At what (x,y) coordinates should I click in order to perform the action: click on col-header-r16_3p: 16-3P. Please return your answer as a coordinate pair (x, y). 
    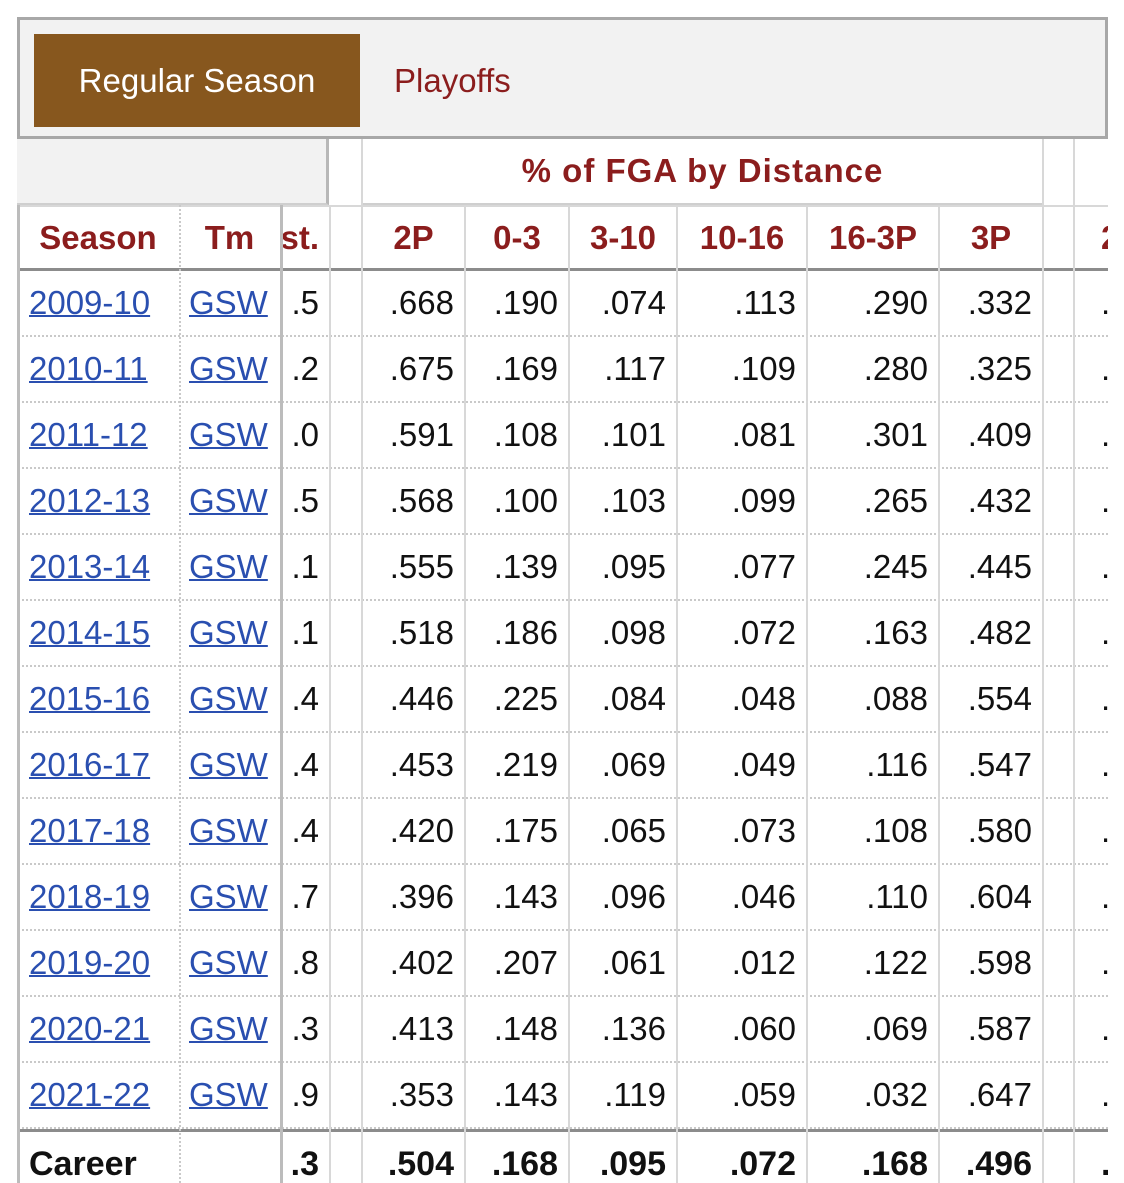
    Looking at the image, I should click on (873, 237).